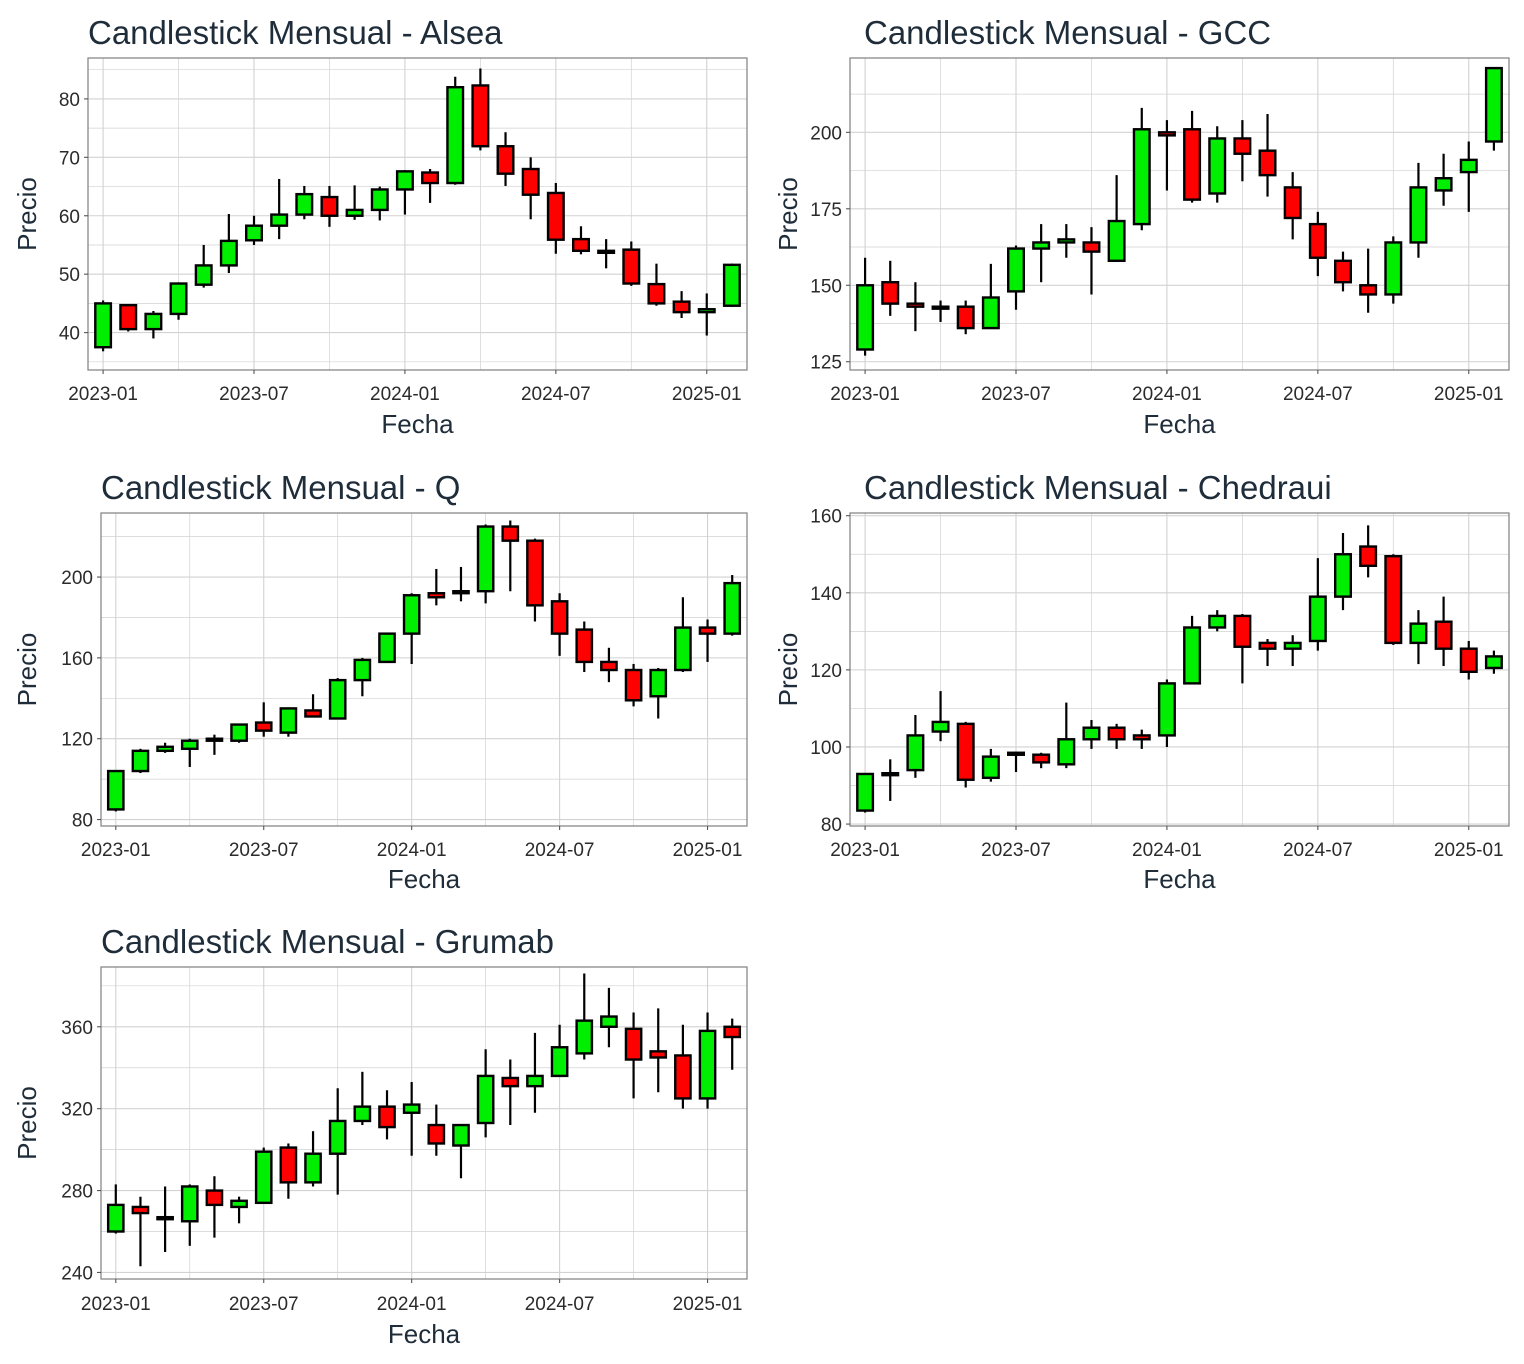 The width and height of the screenshot is (1524, 1364). What do you see at coordinates (1098, 487) in the screenshot?
I see `chart-title: Candlestick Mensual - Chedraui` at bounding box center [1098, 487].